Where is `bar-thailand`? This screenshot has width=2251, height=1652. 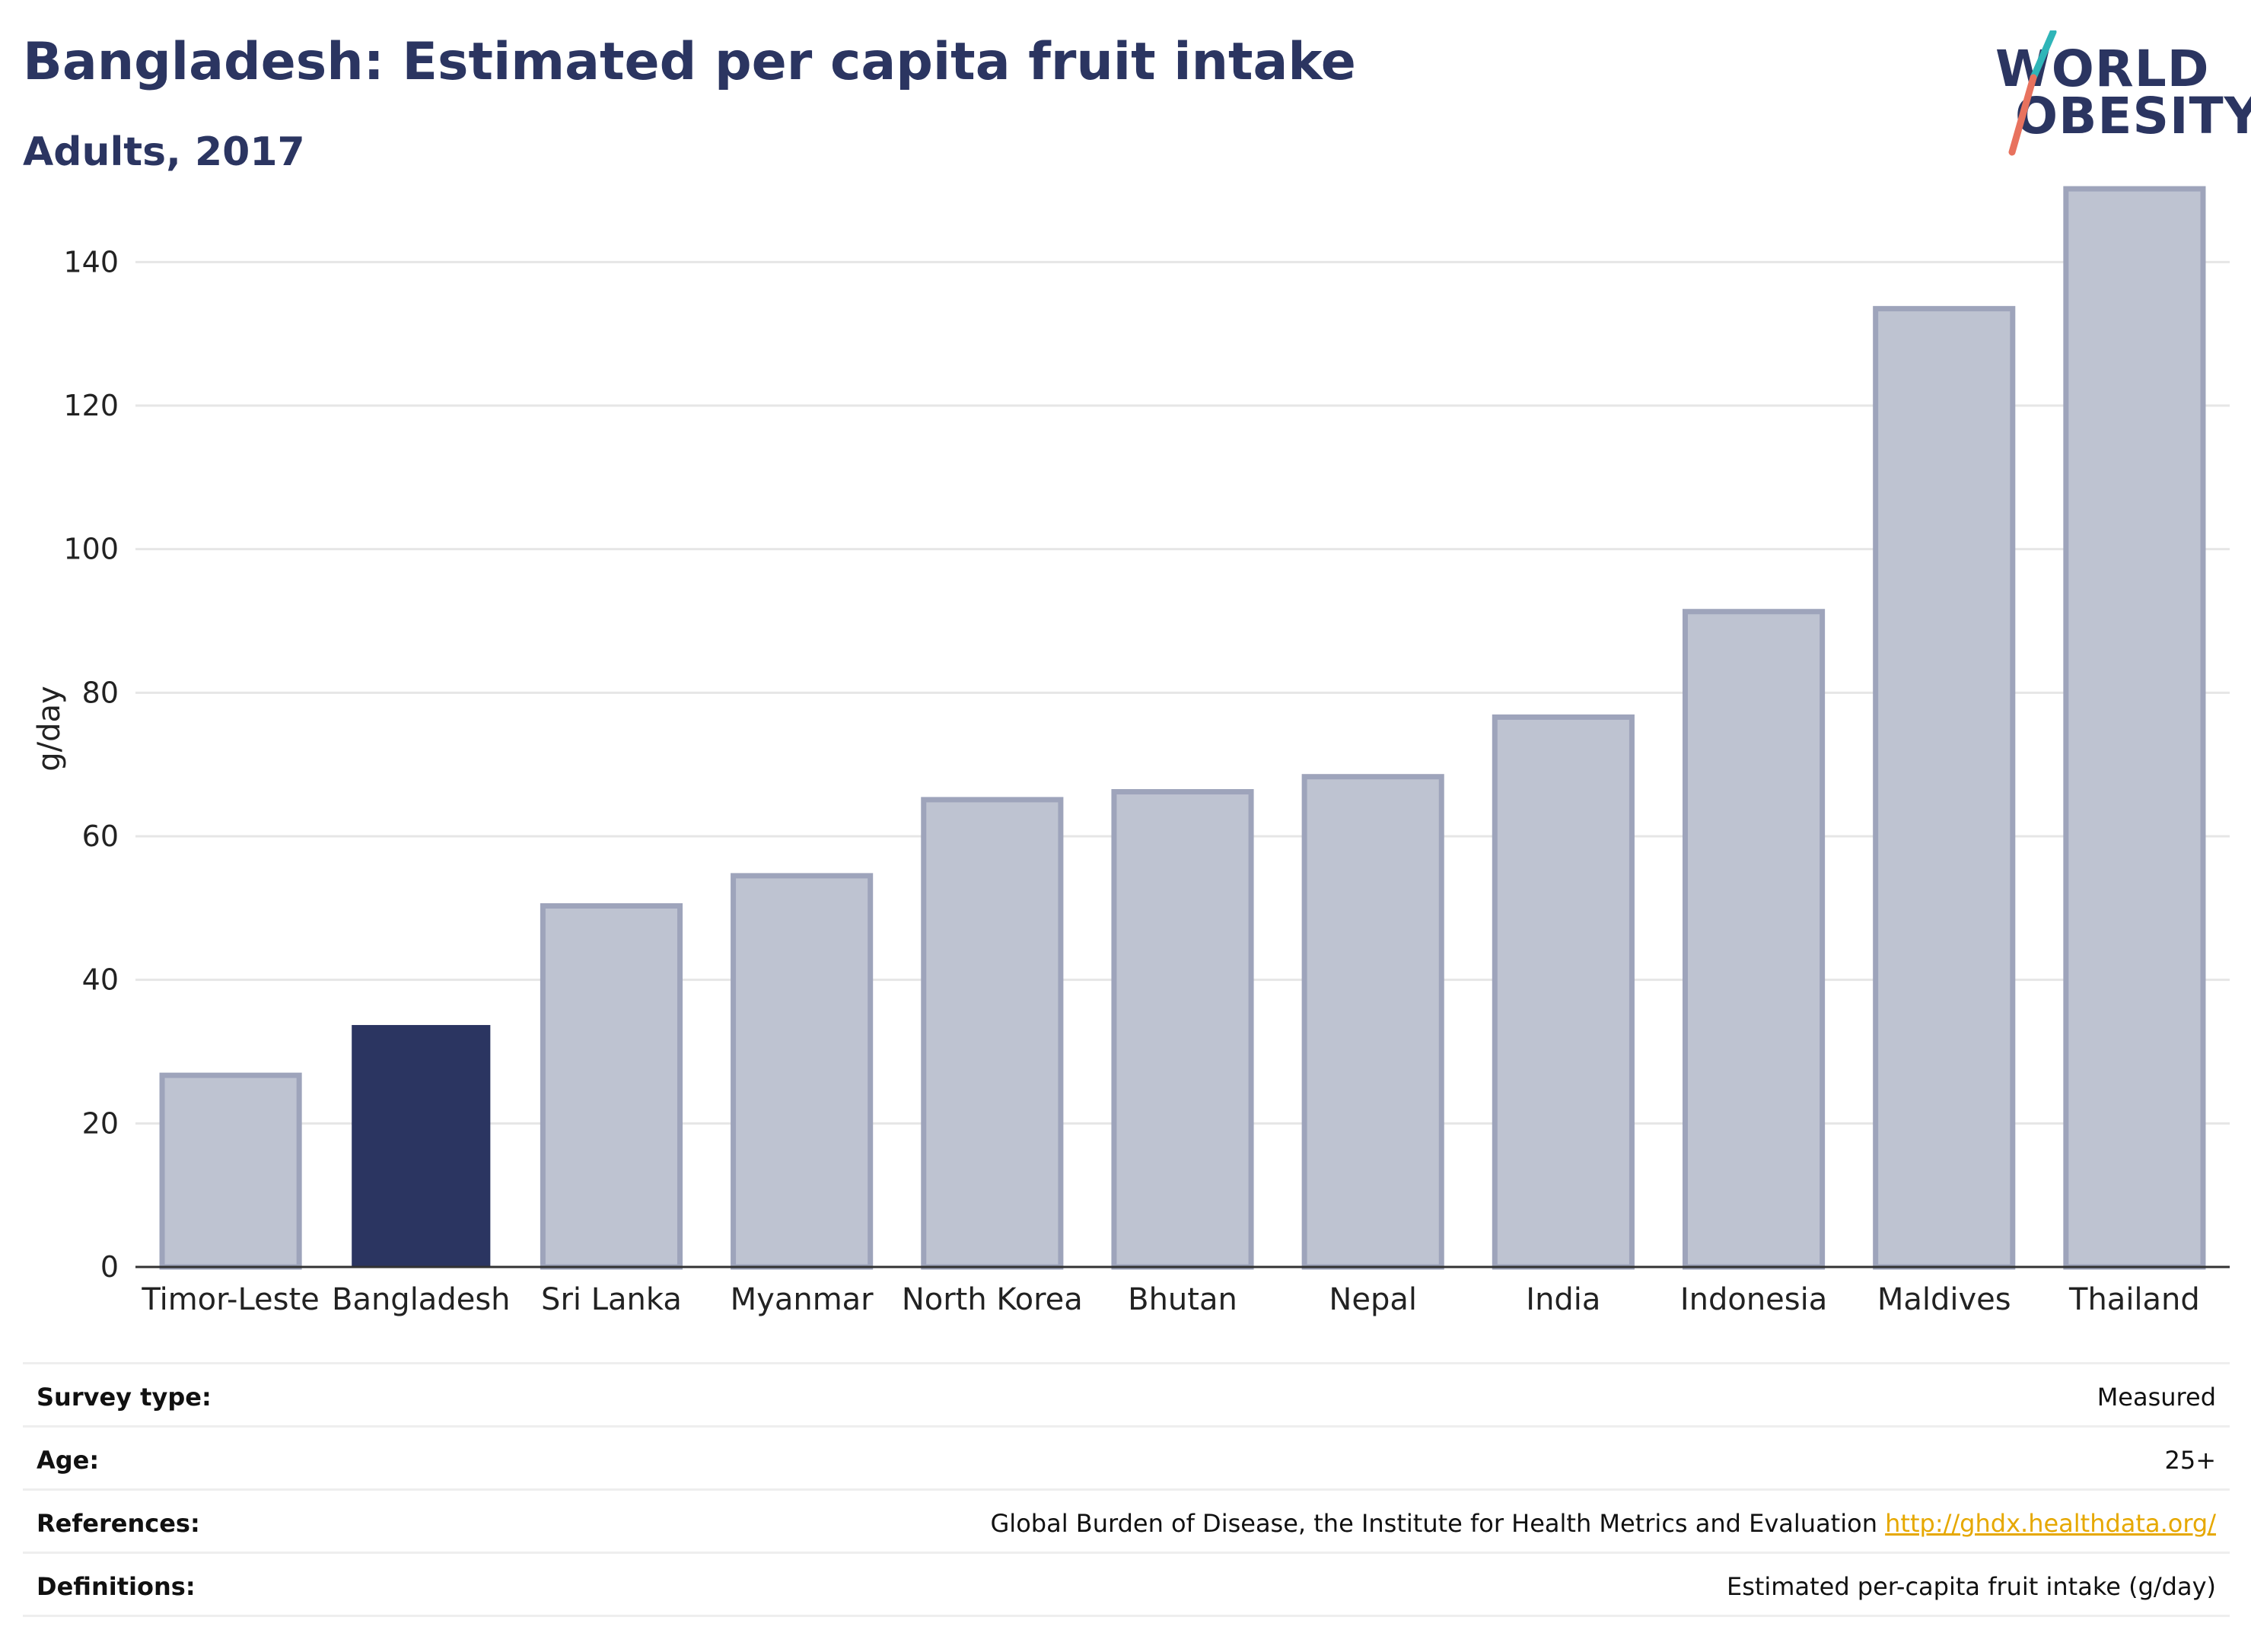
bar-thailand is located at coordinates (2134, 728).